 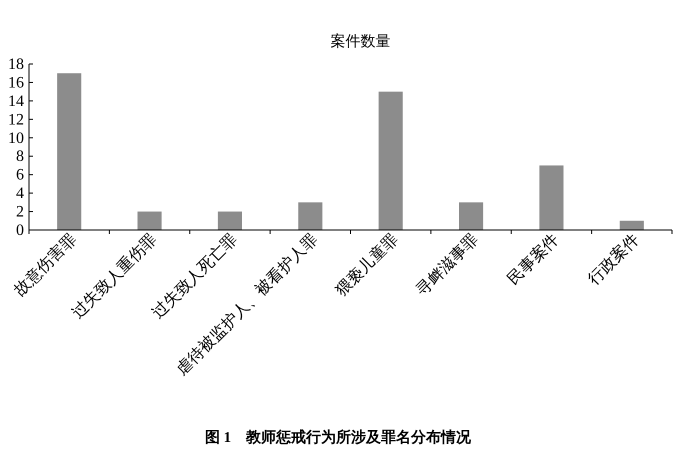 What do you see at coordinates (360, 41) in the screenshot?
I see `chart-title: 案件数量` at bounding box center [360, 41].